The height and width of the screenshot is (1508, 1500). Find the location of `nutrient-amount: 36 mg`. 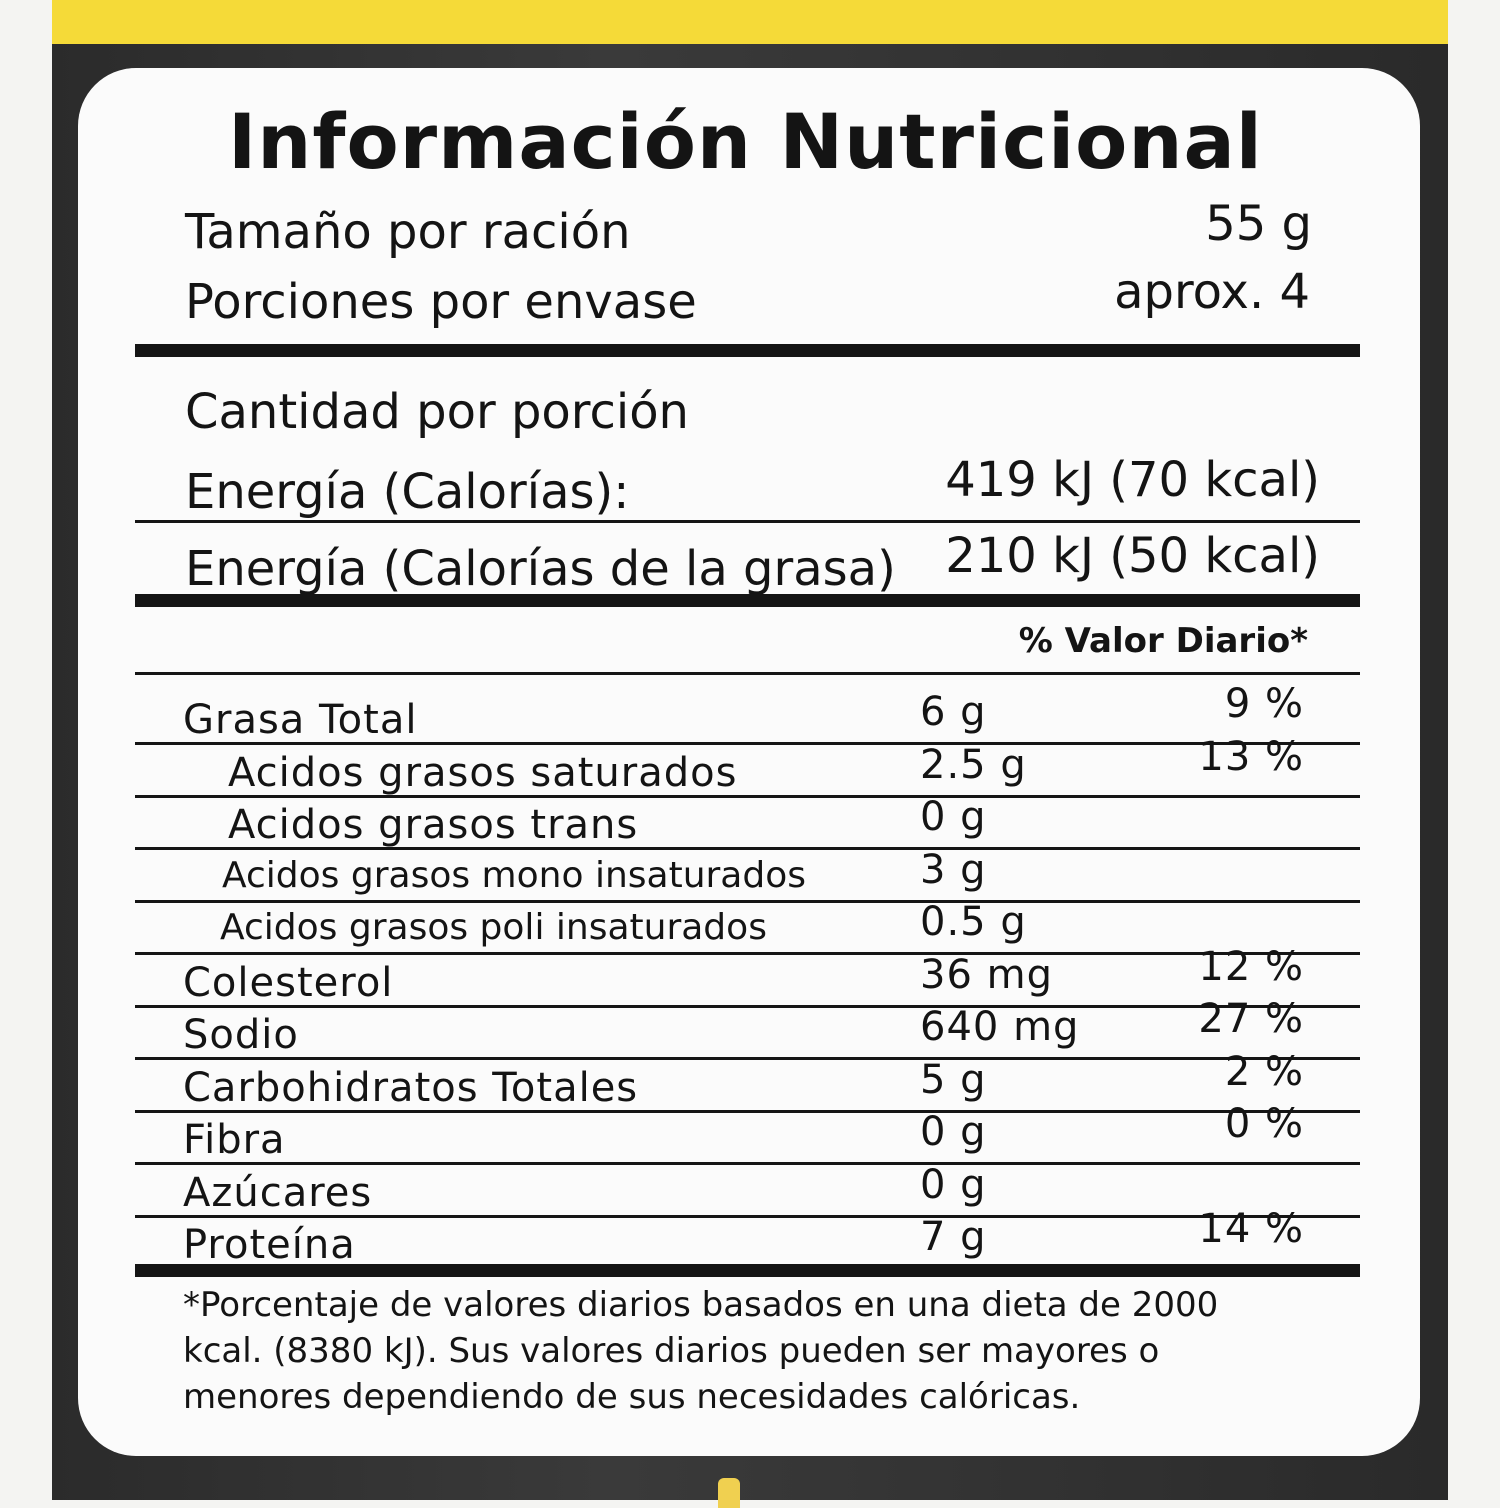

nutrient-amount: 36 mg is located at coordinates (986, 974).